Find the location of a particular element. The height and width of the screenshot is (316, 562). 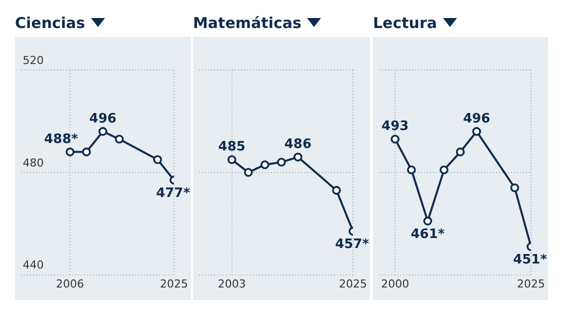

data-label: 477* is located at coordinates (173, 193).